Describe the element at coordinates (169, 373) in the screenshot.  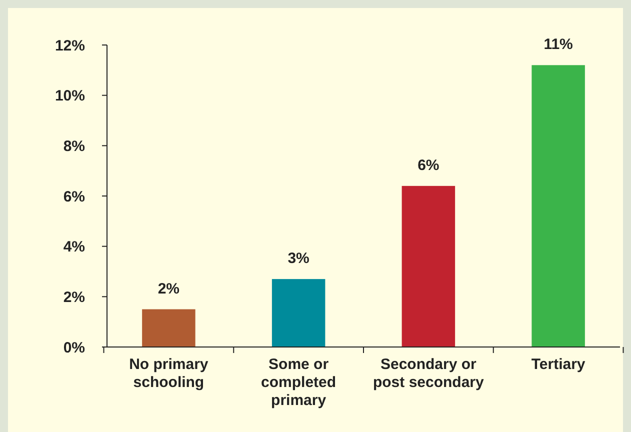
I see `x-tick-label: No primary schooling` at that location.